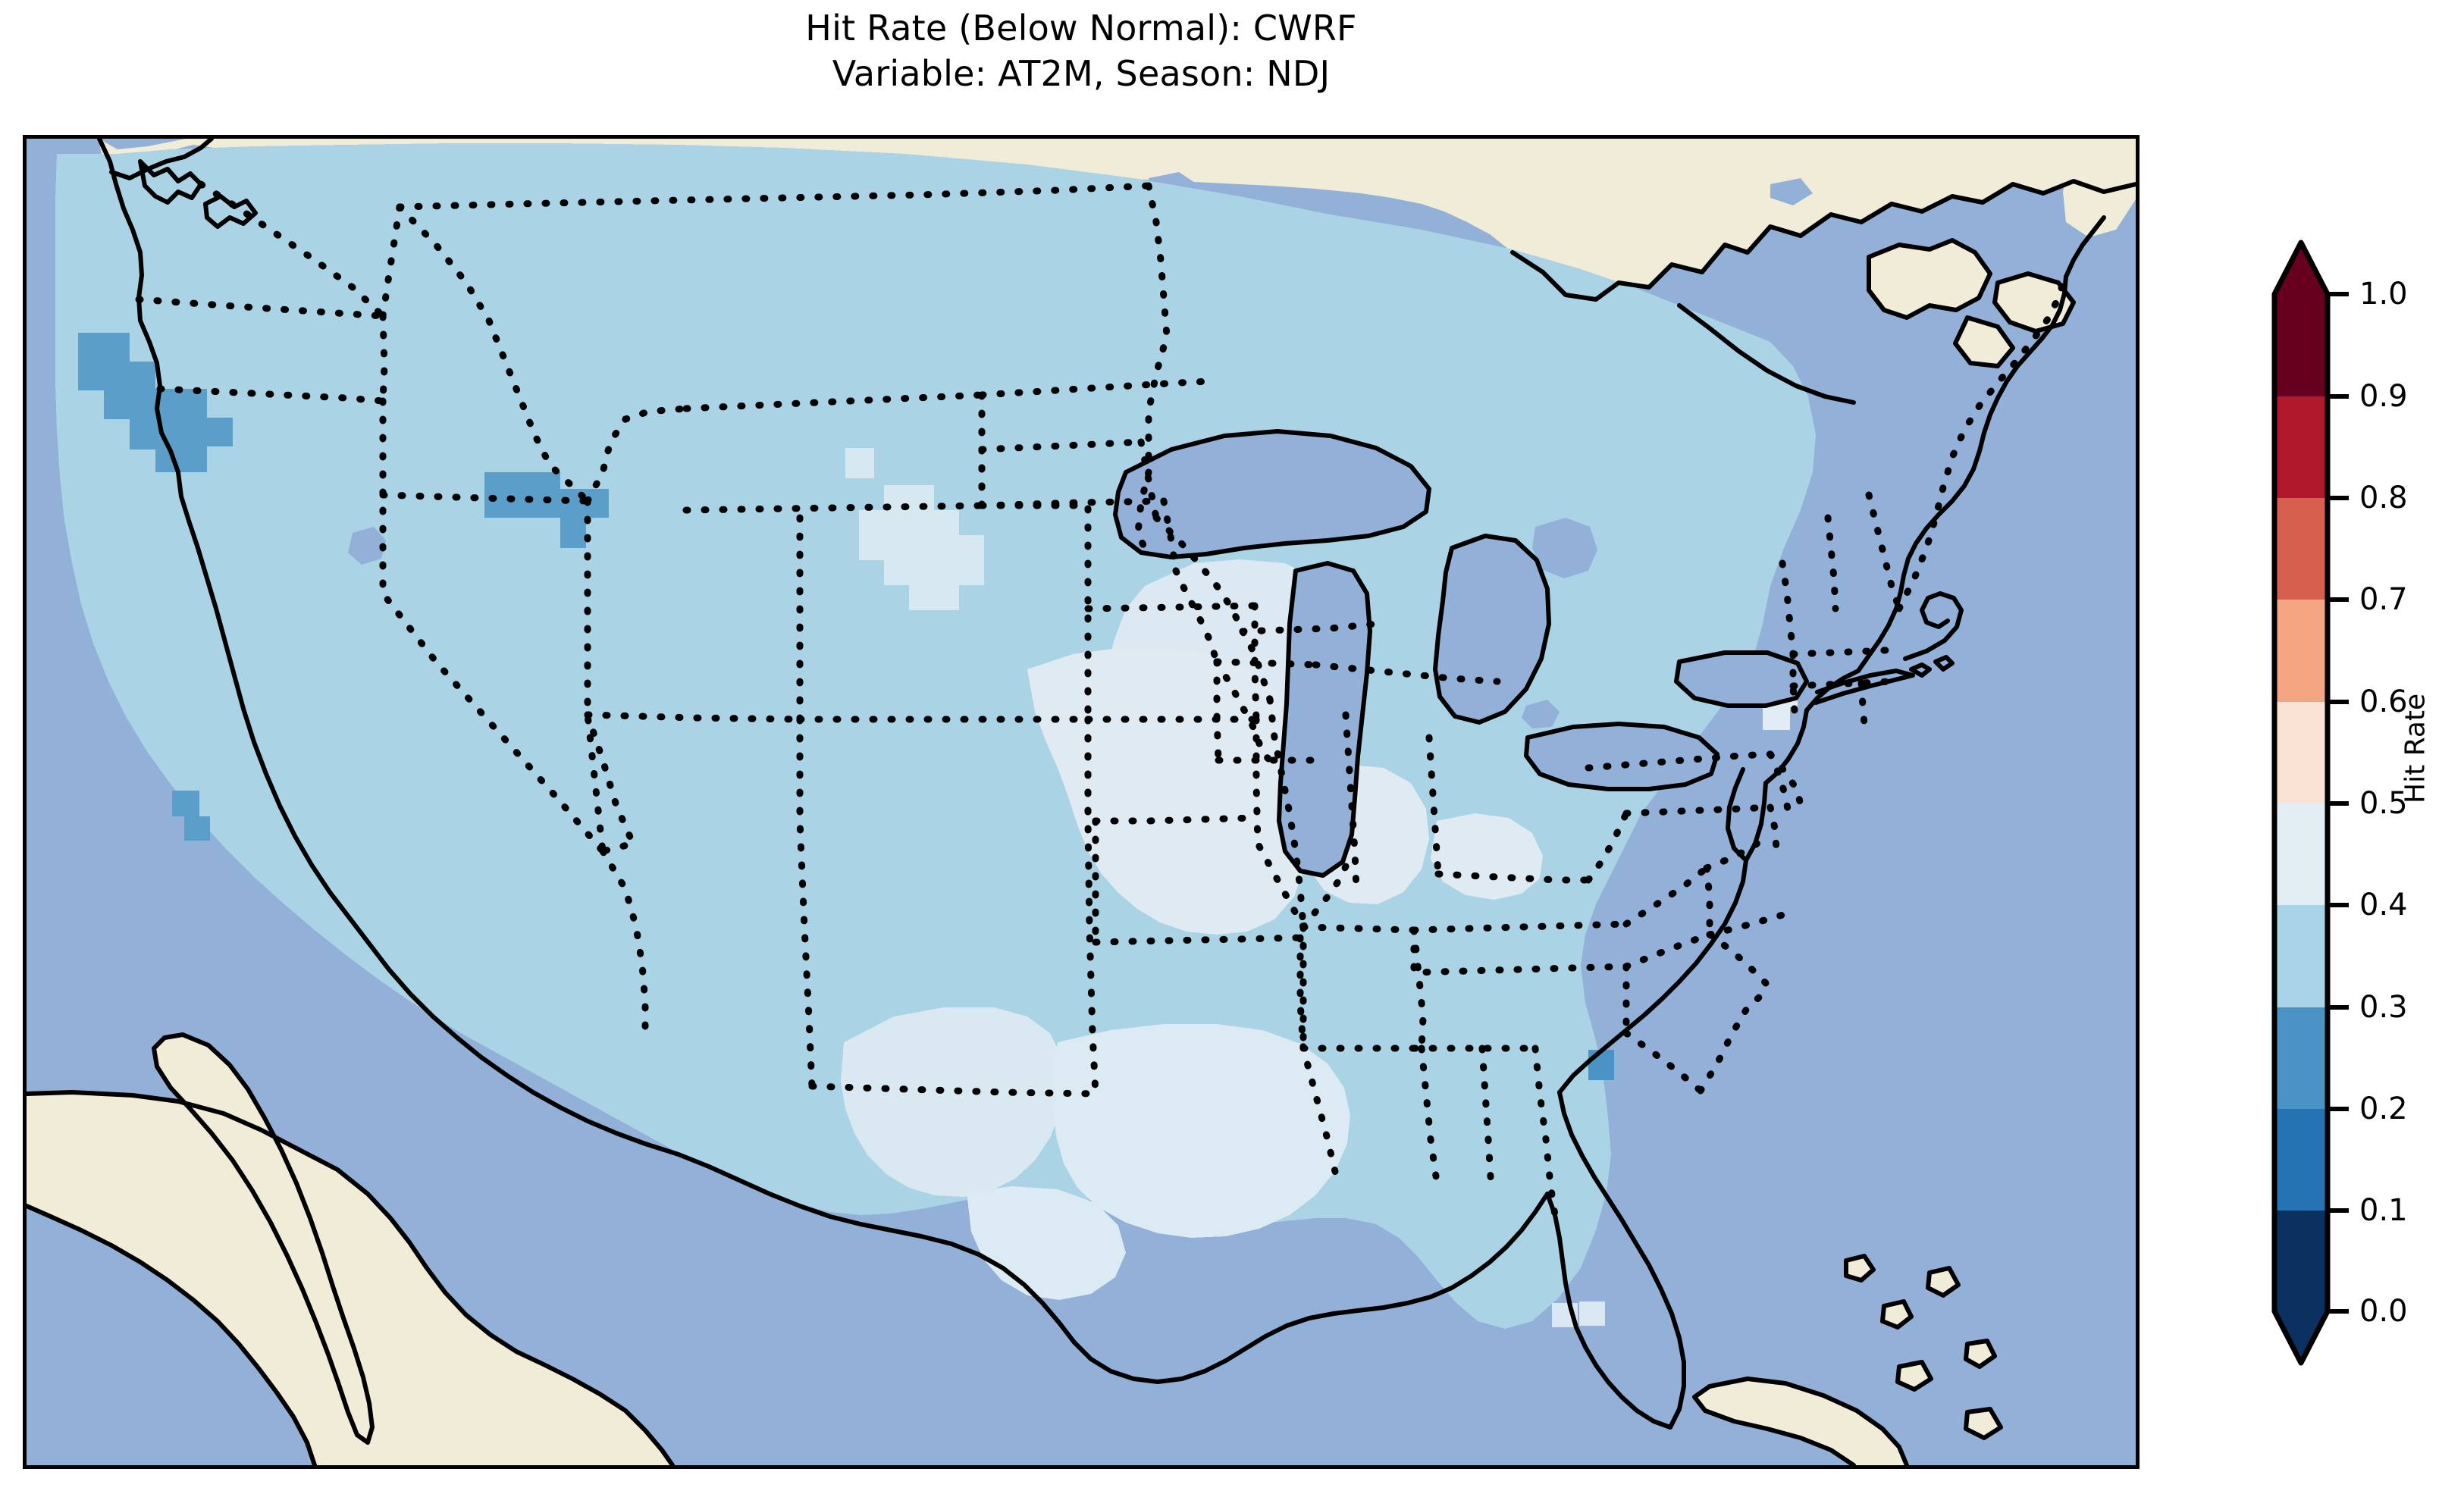 This screenshot has height=1494, width=2464. What do you see at coordinates (2301, 752) in the screenshot?
I see `cb-band-0.5-0.6` at bounding box center [2301, 752].